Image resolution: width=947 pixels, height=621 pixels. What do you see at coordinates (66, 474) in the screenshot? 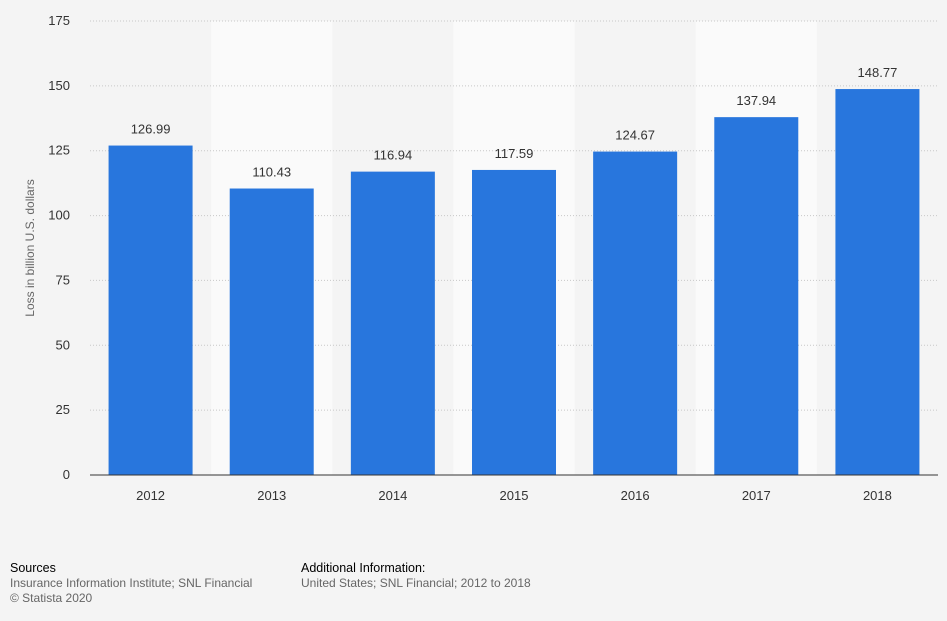
I see `y-tick-label: 0` at bounding box center [66, 474].